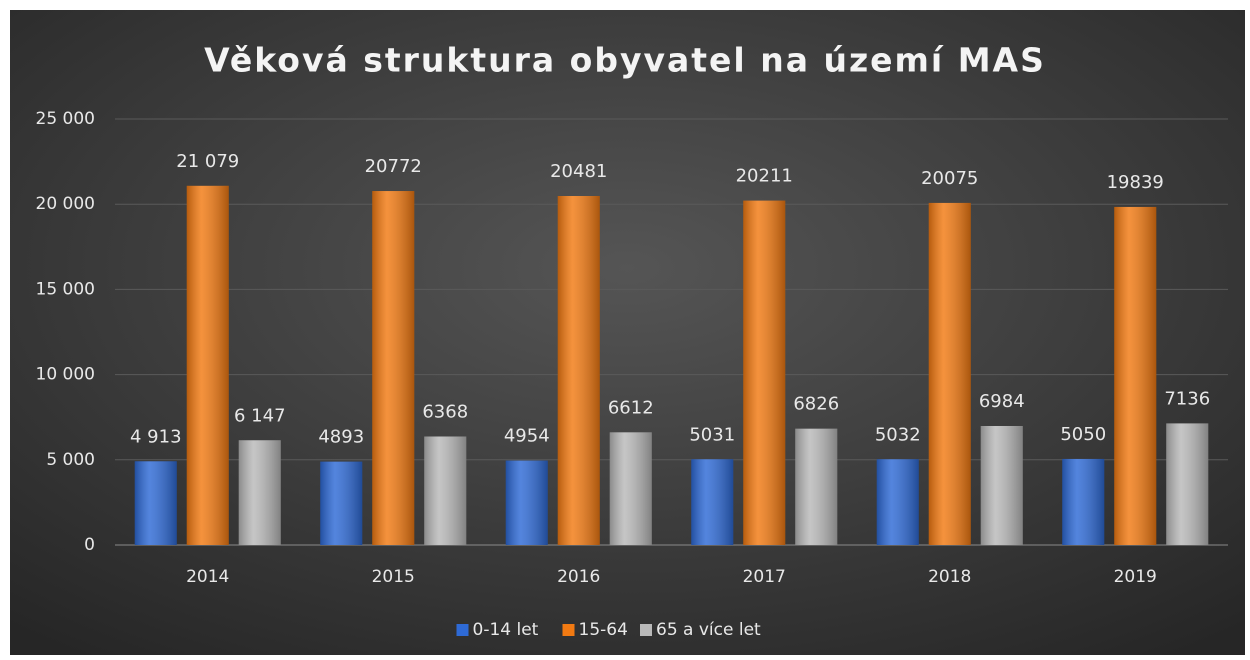 The image size is (1250, 660). I want to click on y-tick-label: 5 000, so click(70, 460).